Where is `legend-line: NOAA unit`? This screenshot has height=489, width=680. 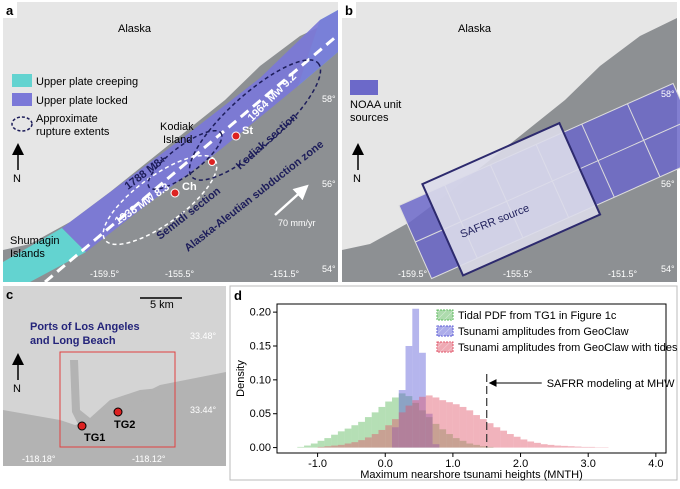
legend-line: NOAA unit is located at coordinates (375, 105).